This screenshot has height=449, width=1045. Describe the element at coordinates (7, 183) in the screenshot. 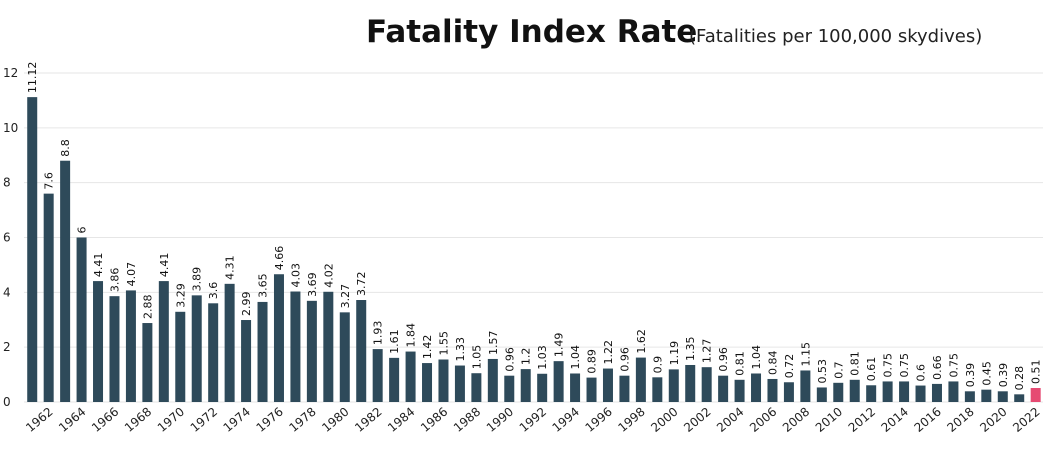

I see `y-tick-label: 8` at that location.